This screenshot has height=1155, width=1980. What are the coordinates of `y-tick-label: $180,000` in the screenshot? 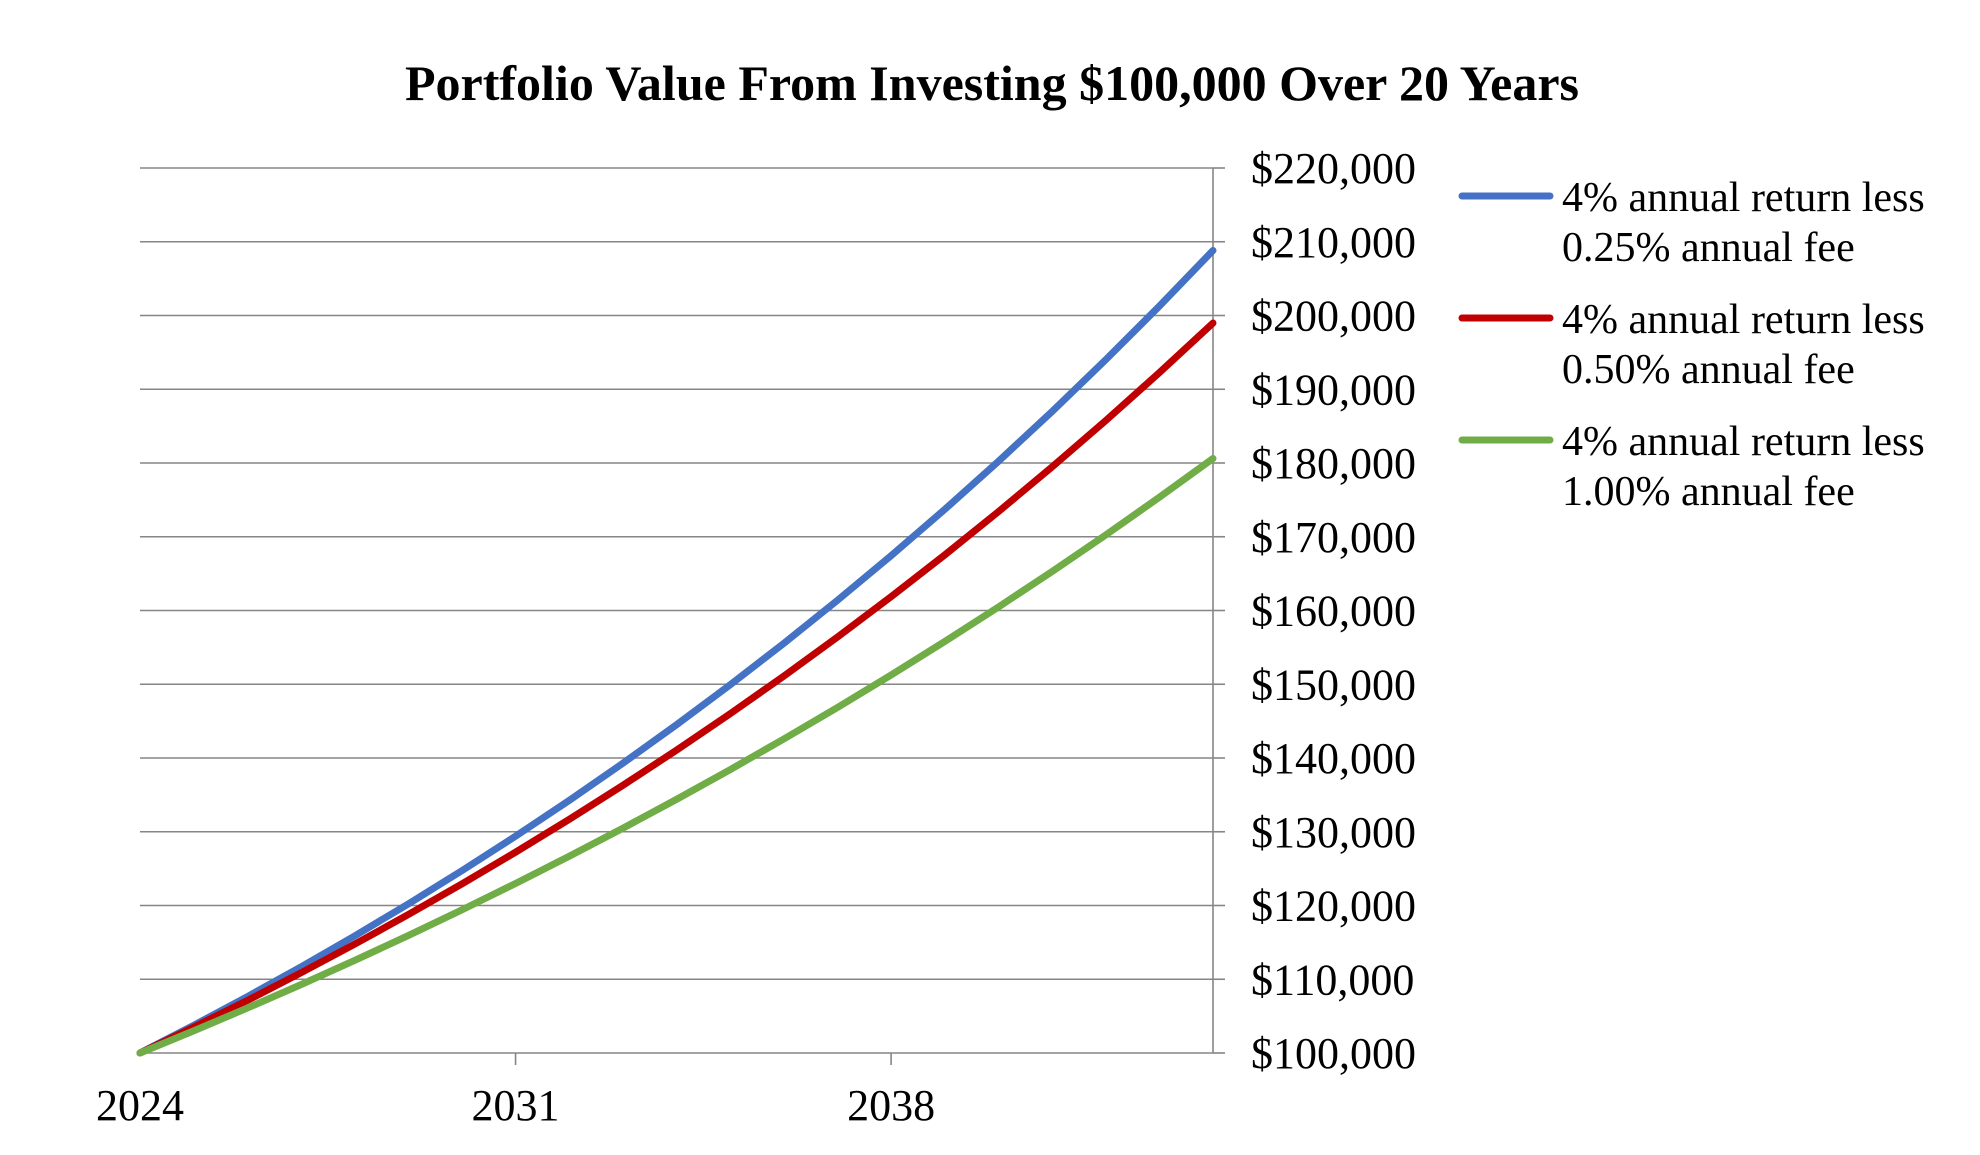 It's located at (1333, 463).